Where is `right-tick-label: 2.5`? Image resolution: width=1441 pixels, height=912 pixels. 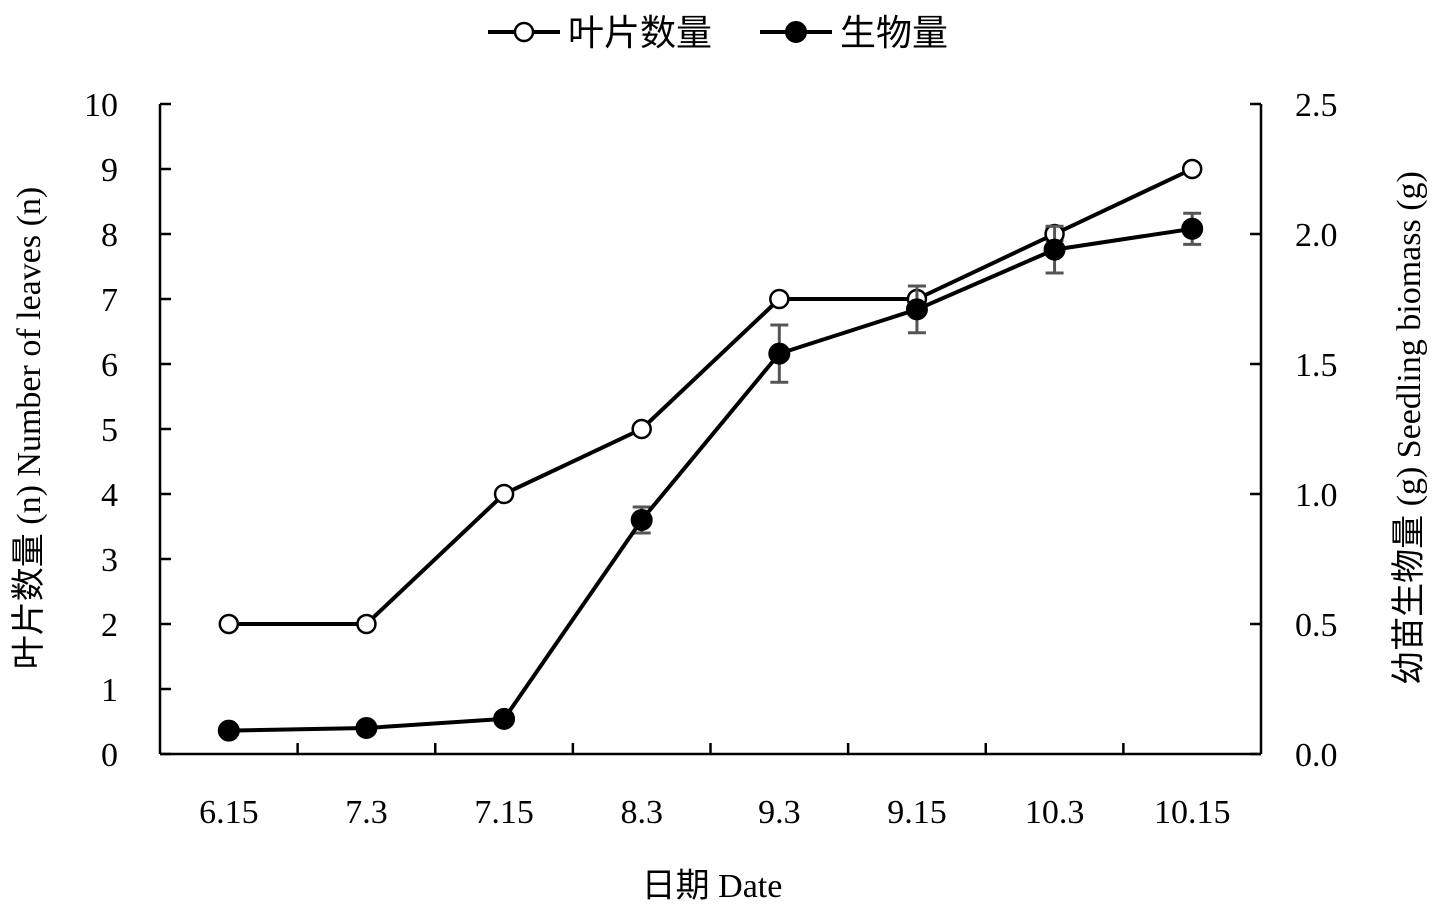 right-tick-label: 2.5 is located at coordinates (1316, 105).